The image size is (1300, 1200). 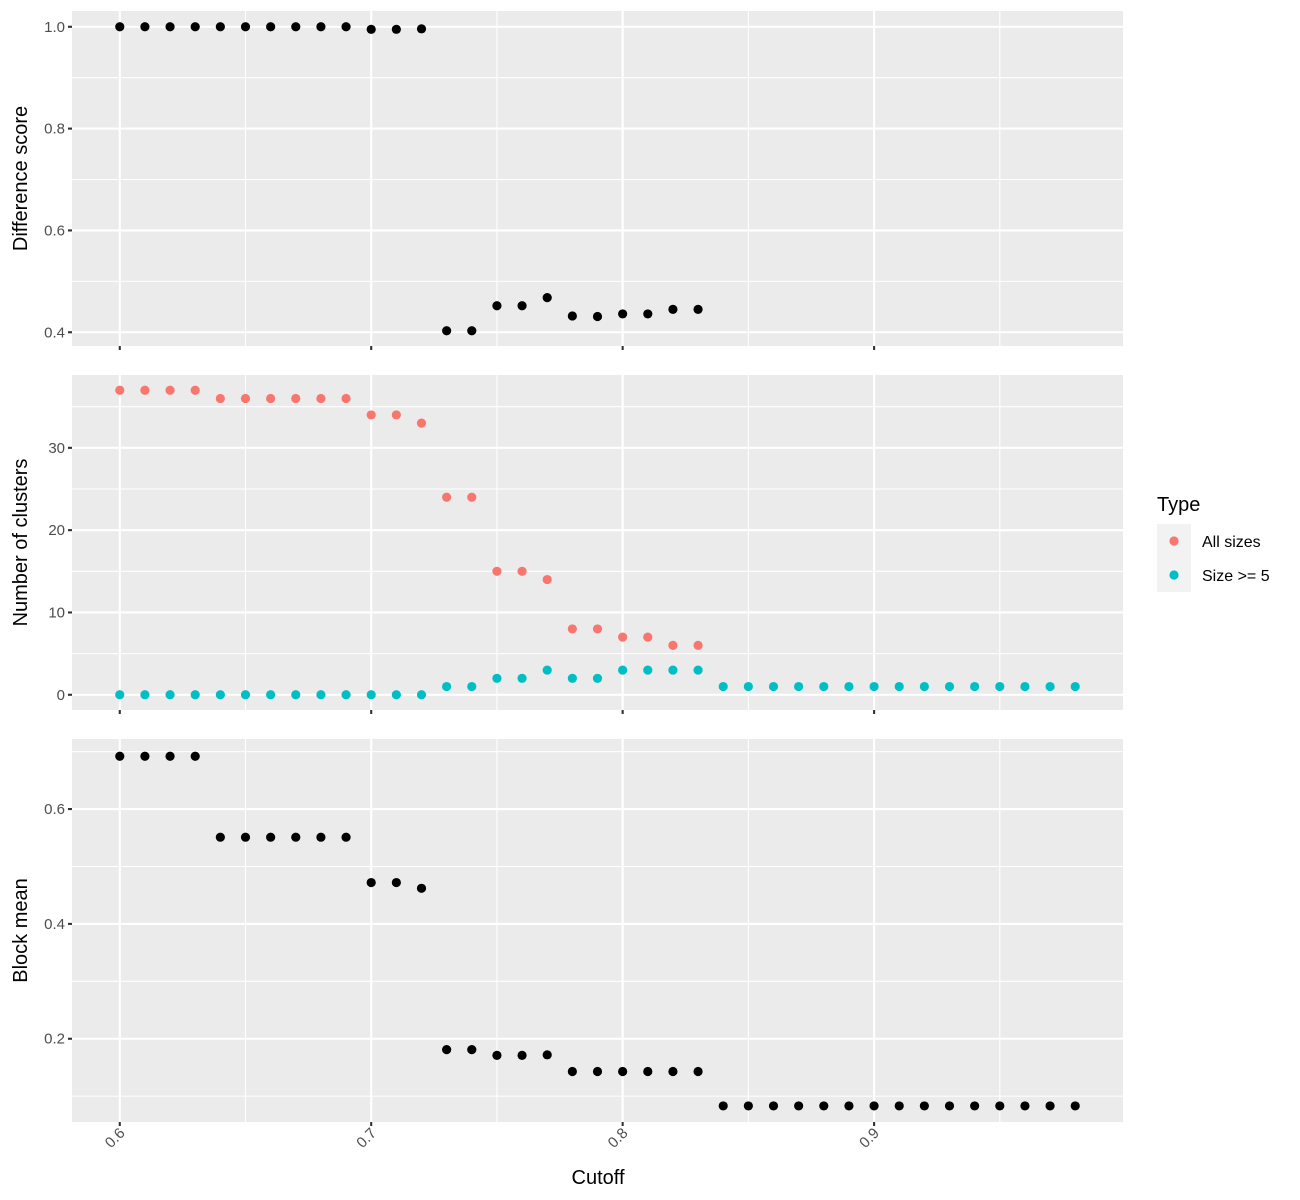 I want to click on x-tick-label: 0.9, so click(x=869, y=1138).